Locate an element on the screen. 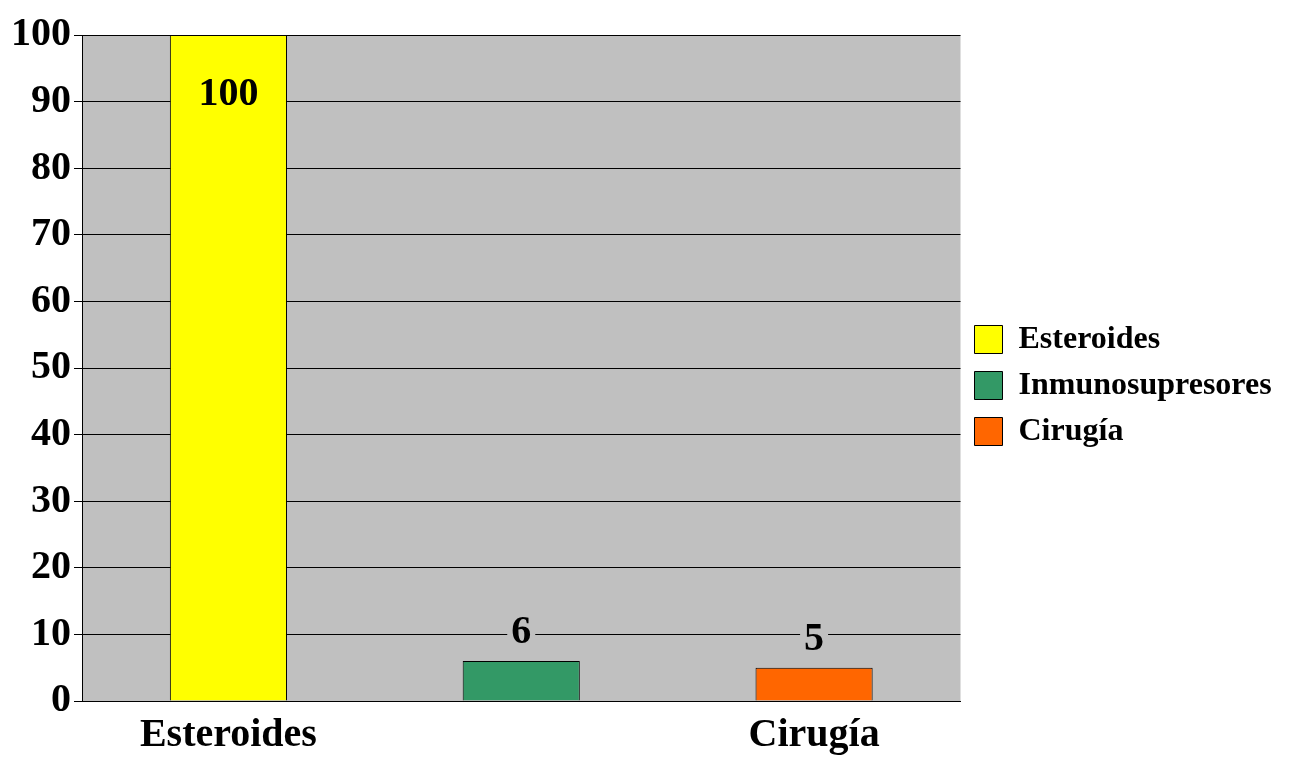  legend-label: Esteroides is located at coordinates (1089, 336).